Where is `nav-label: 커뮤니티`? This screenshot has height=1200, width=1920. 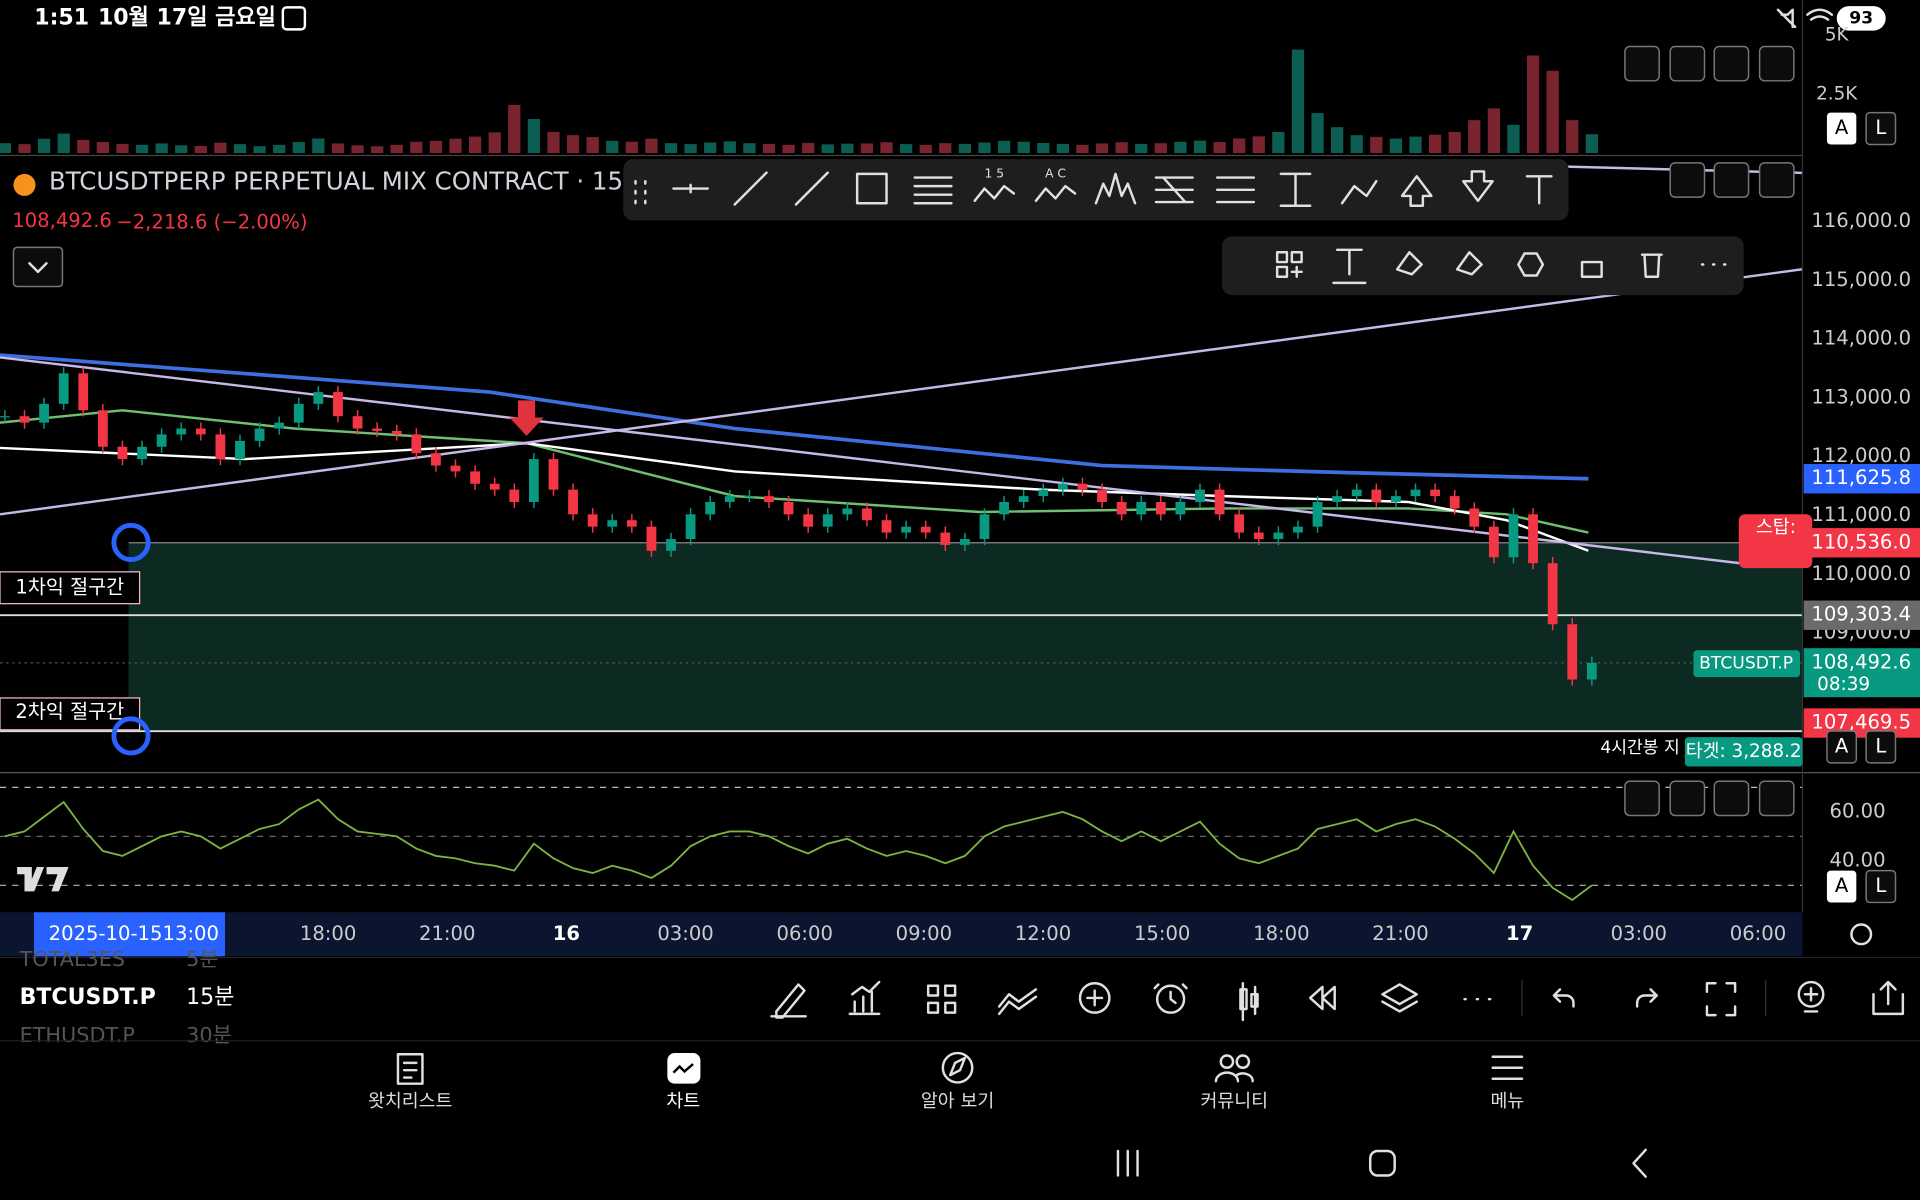 nav-label: 커뮤니티 is located at coordinates (1234, 1101).